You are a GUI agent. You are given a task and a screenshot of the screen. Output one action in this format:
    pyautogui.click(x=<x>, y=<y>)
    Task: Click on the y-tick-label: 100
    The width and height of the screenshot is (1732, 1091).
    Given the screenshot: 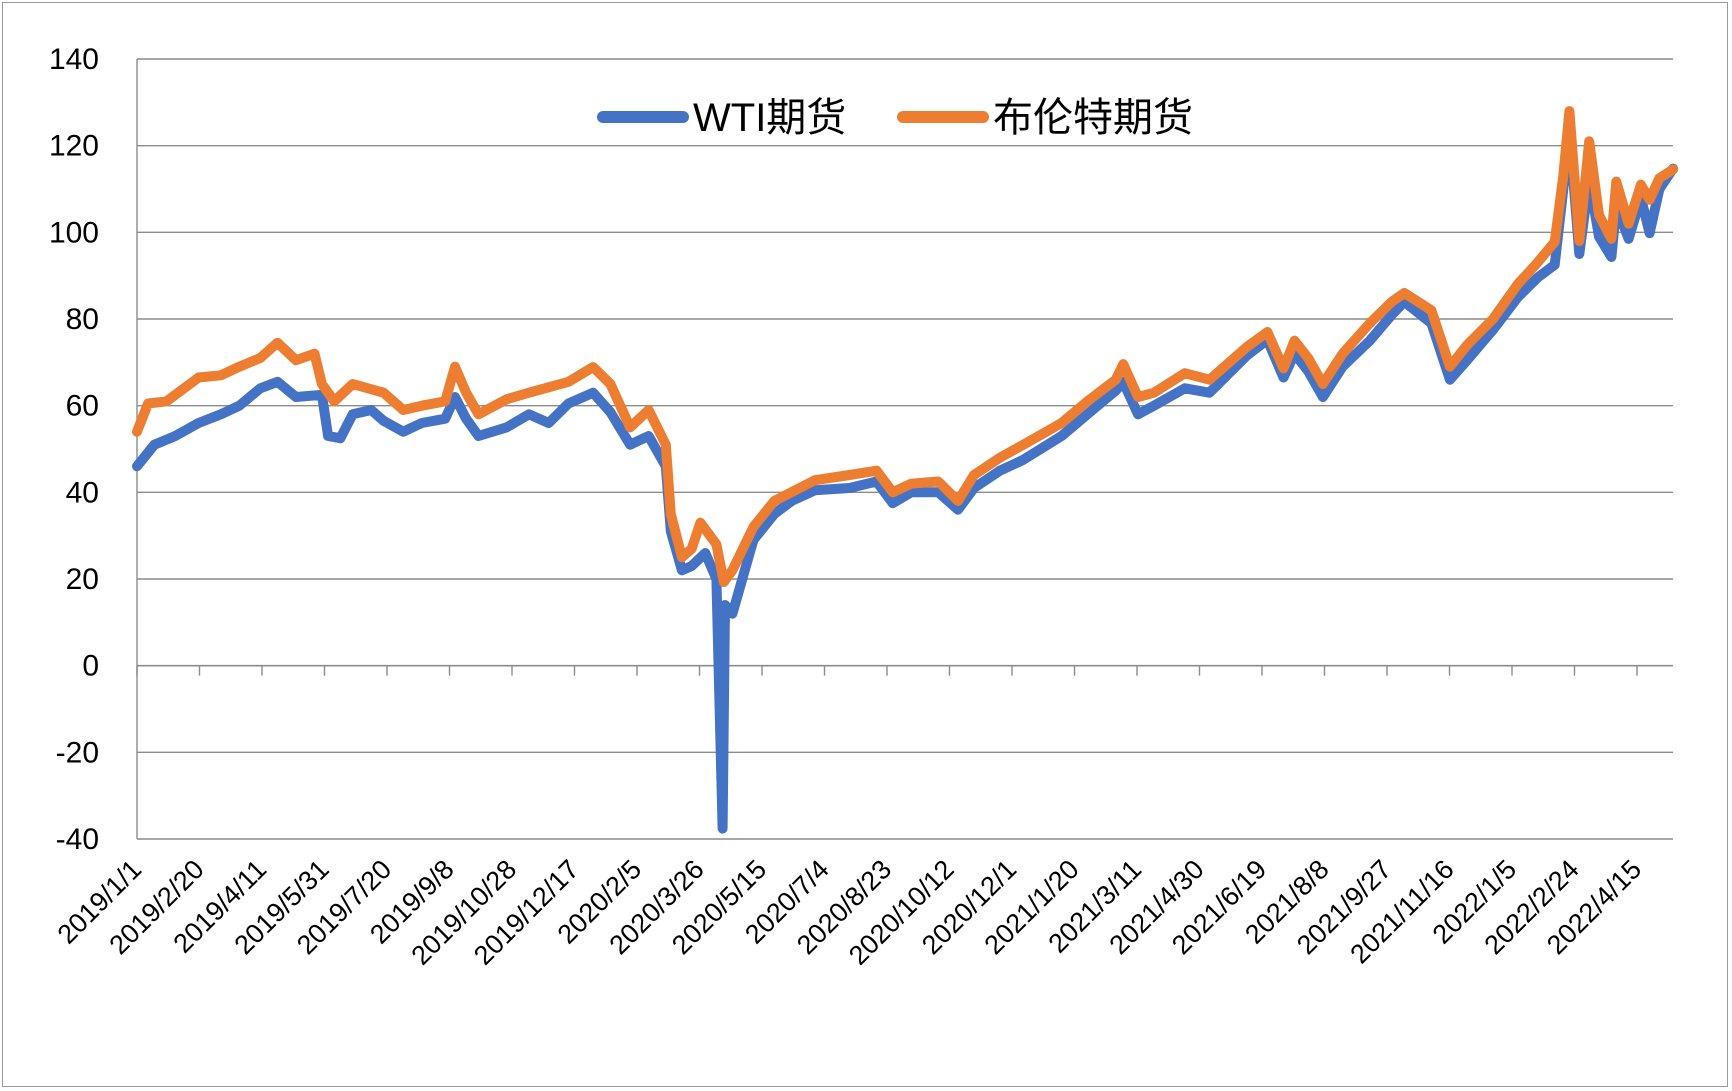 What is the action you would take?
    pyautogui.click(x=74, y=232)
    